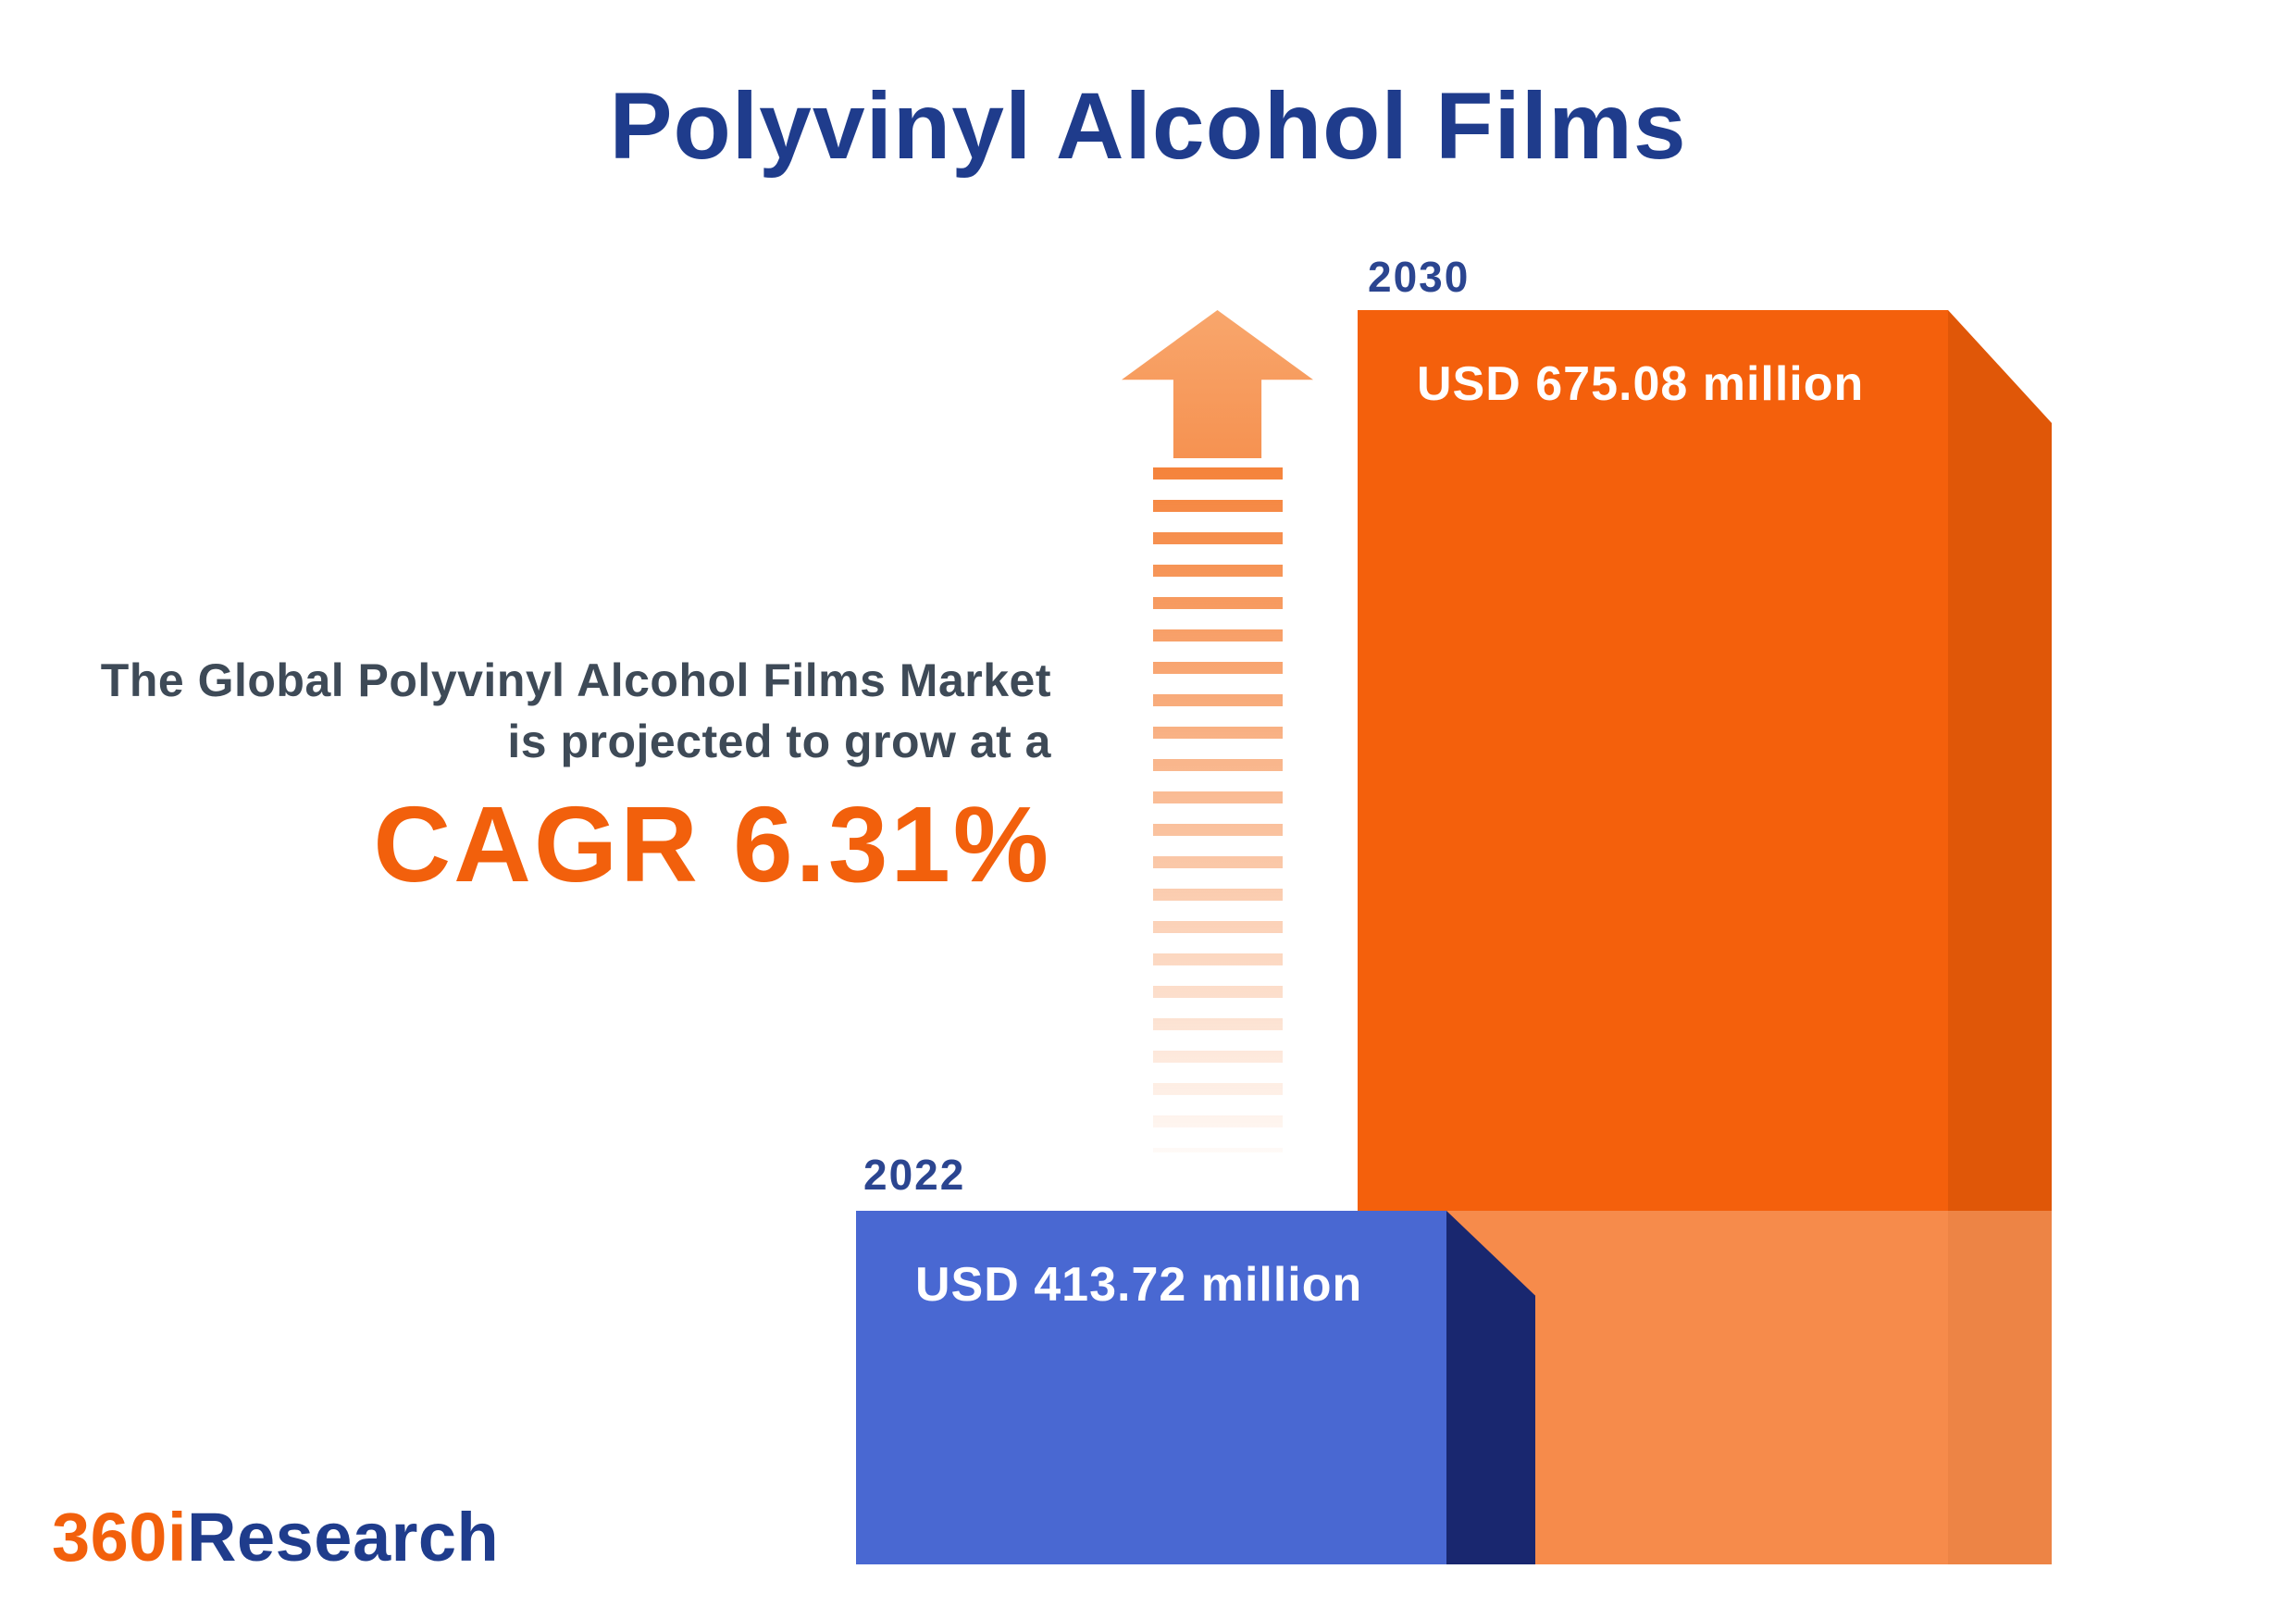 The image size is (2296, 1619). Describe the element at coordinates (1218, 810) in the screenshot. I see `growth-arrow-dashes-icon` at that location.